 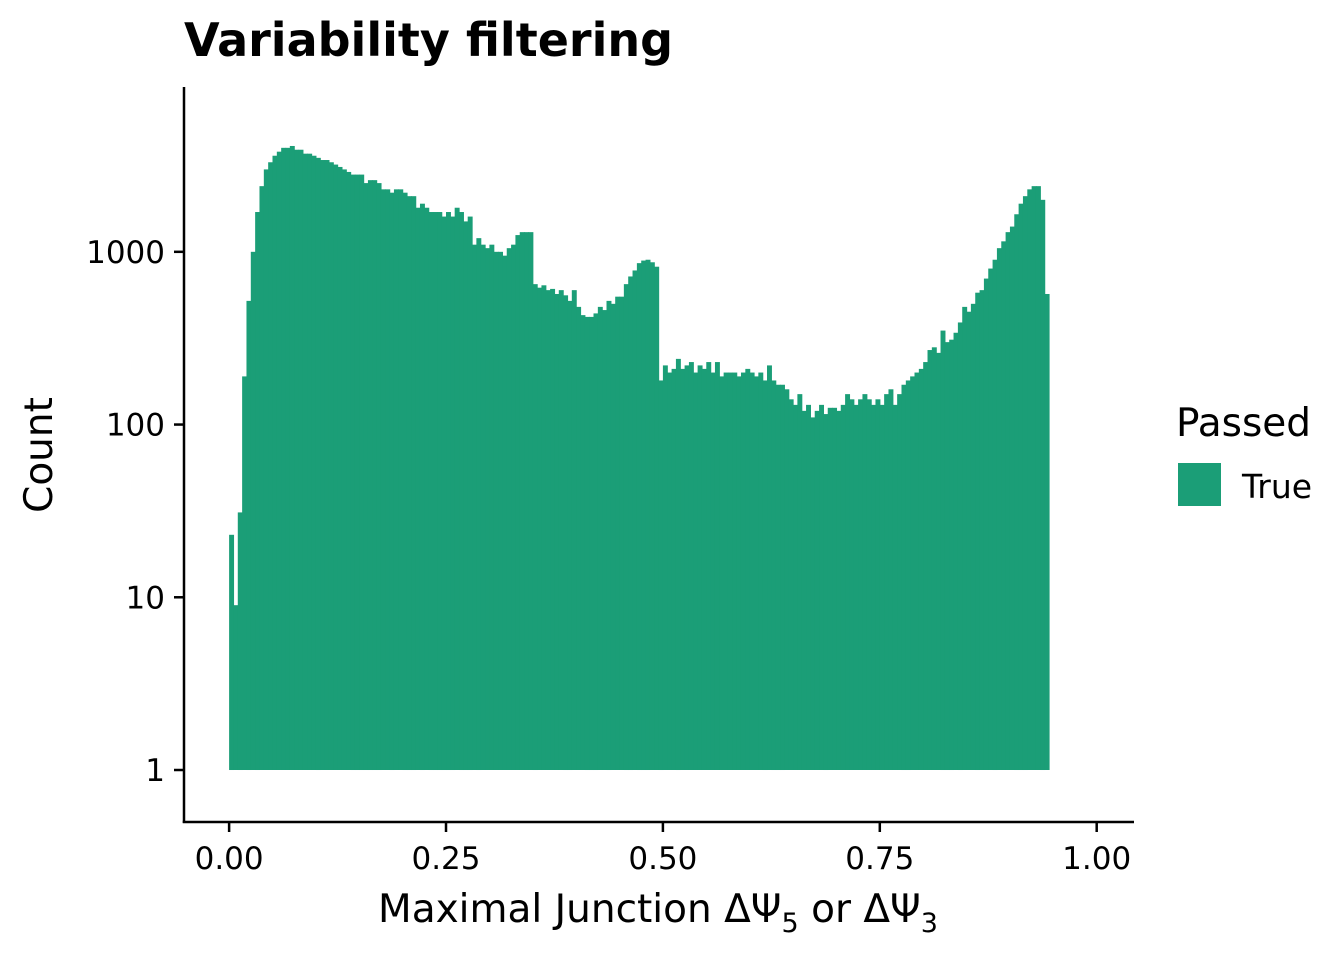 What do you see at coordinates (929, 923) in the screenshot?
I see `x-axis-title-subscript-2: 3` at bounding box center [929, 923].